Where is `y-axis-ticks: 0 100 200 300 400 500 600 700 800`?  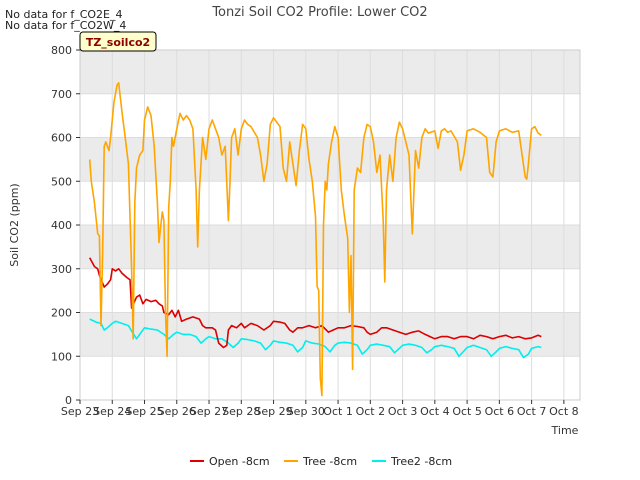
y-axis-ticks: 0 100 200 300 400 500 600 700 800 is located at coordinates (65, 225).